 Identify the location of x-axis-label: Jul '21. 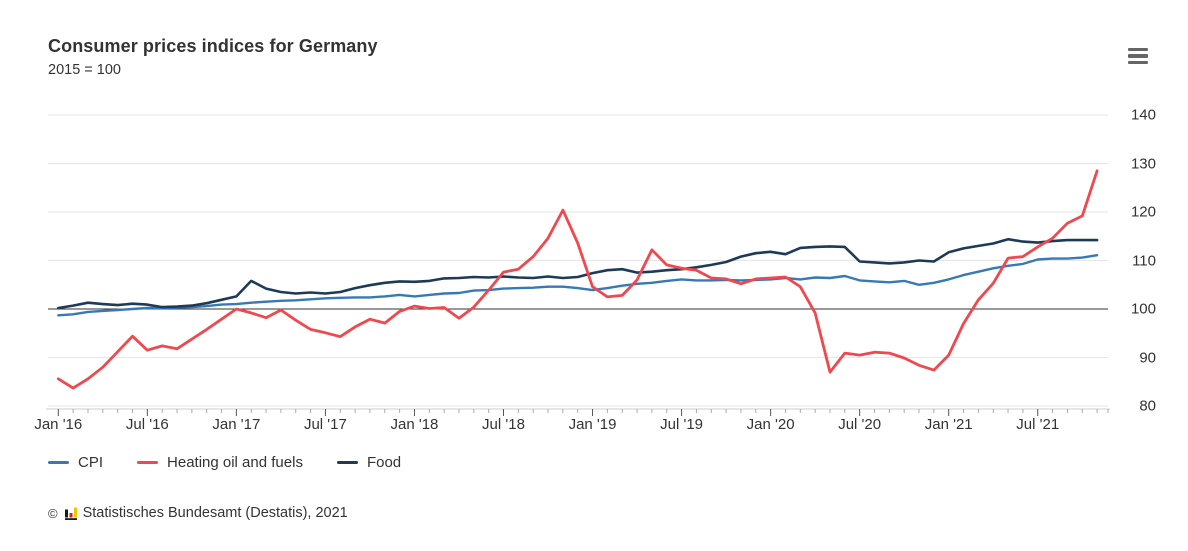
(1038, 424).